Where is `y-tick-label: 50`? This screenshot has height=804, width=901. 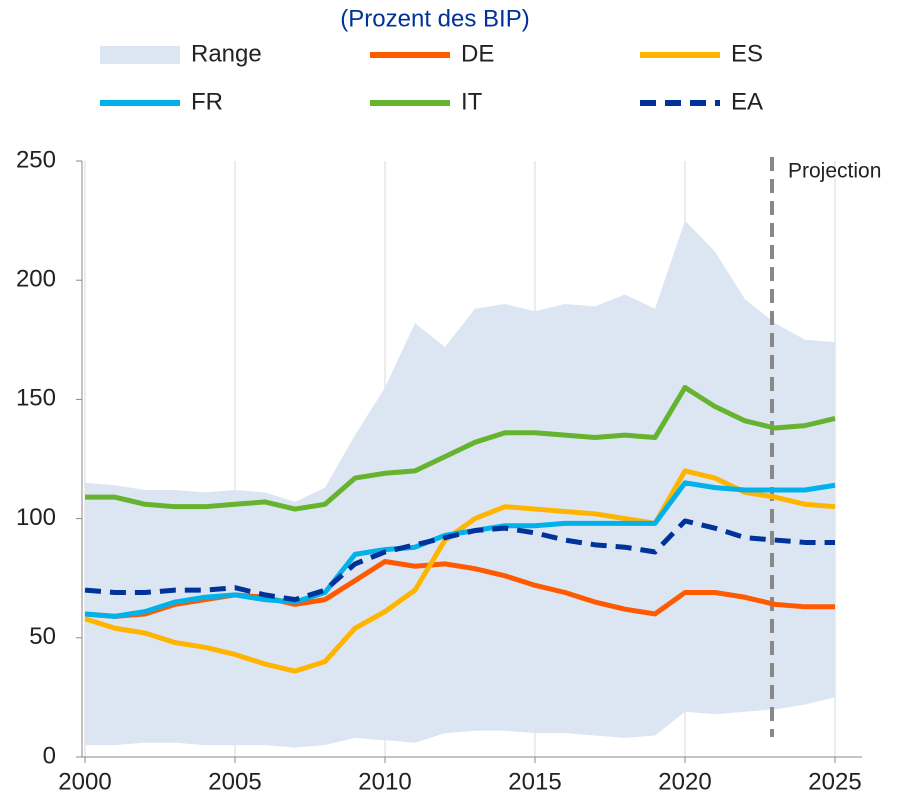 y-tick-label: 50 is located at coordinates (42, 636).